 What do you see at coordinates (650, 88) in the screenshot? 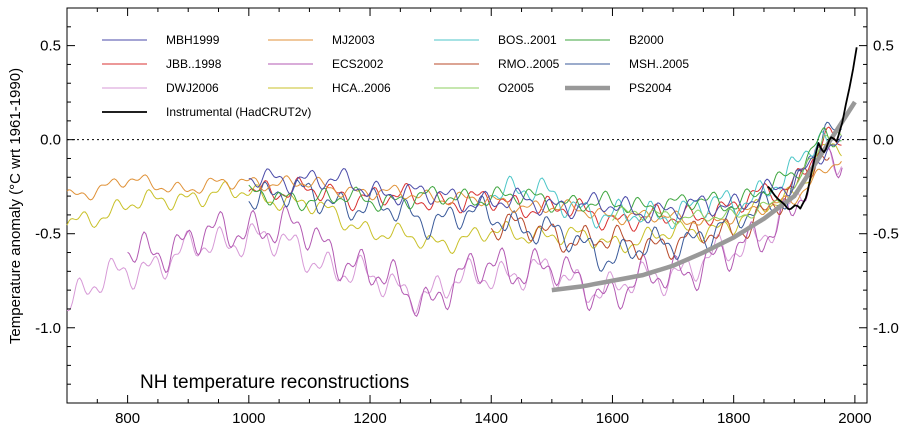
I see `legend-label: PS2004` at bounding box center [650, 88].